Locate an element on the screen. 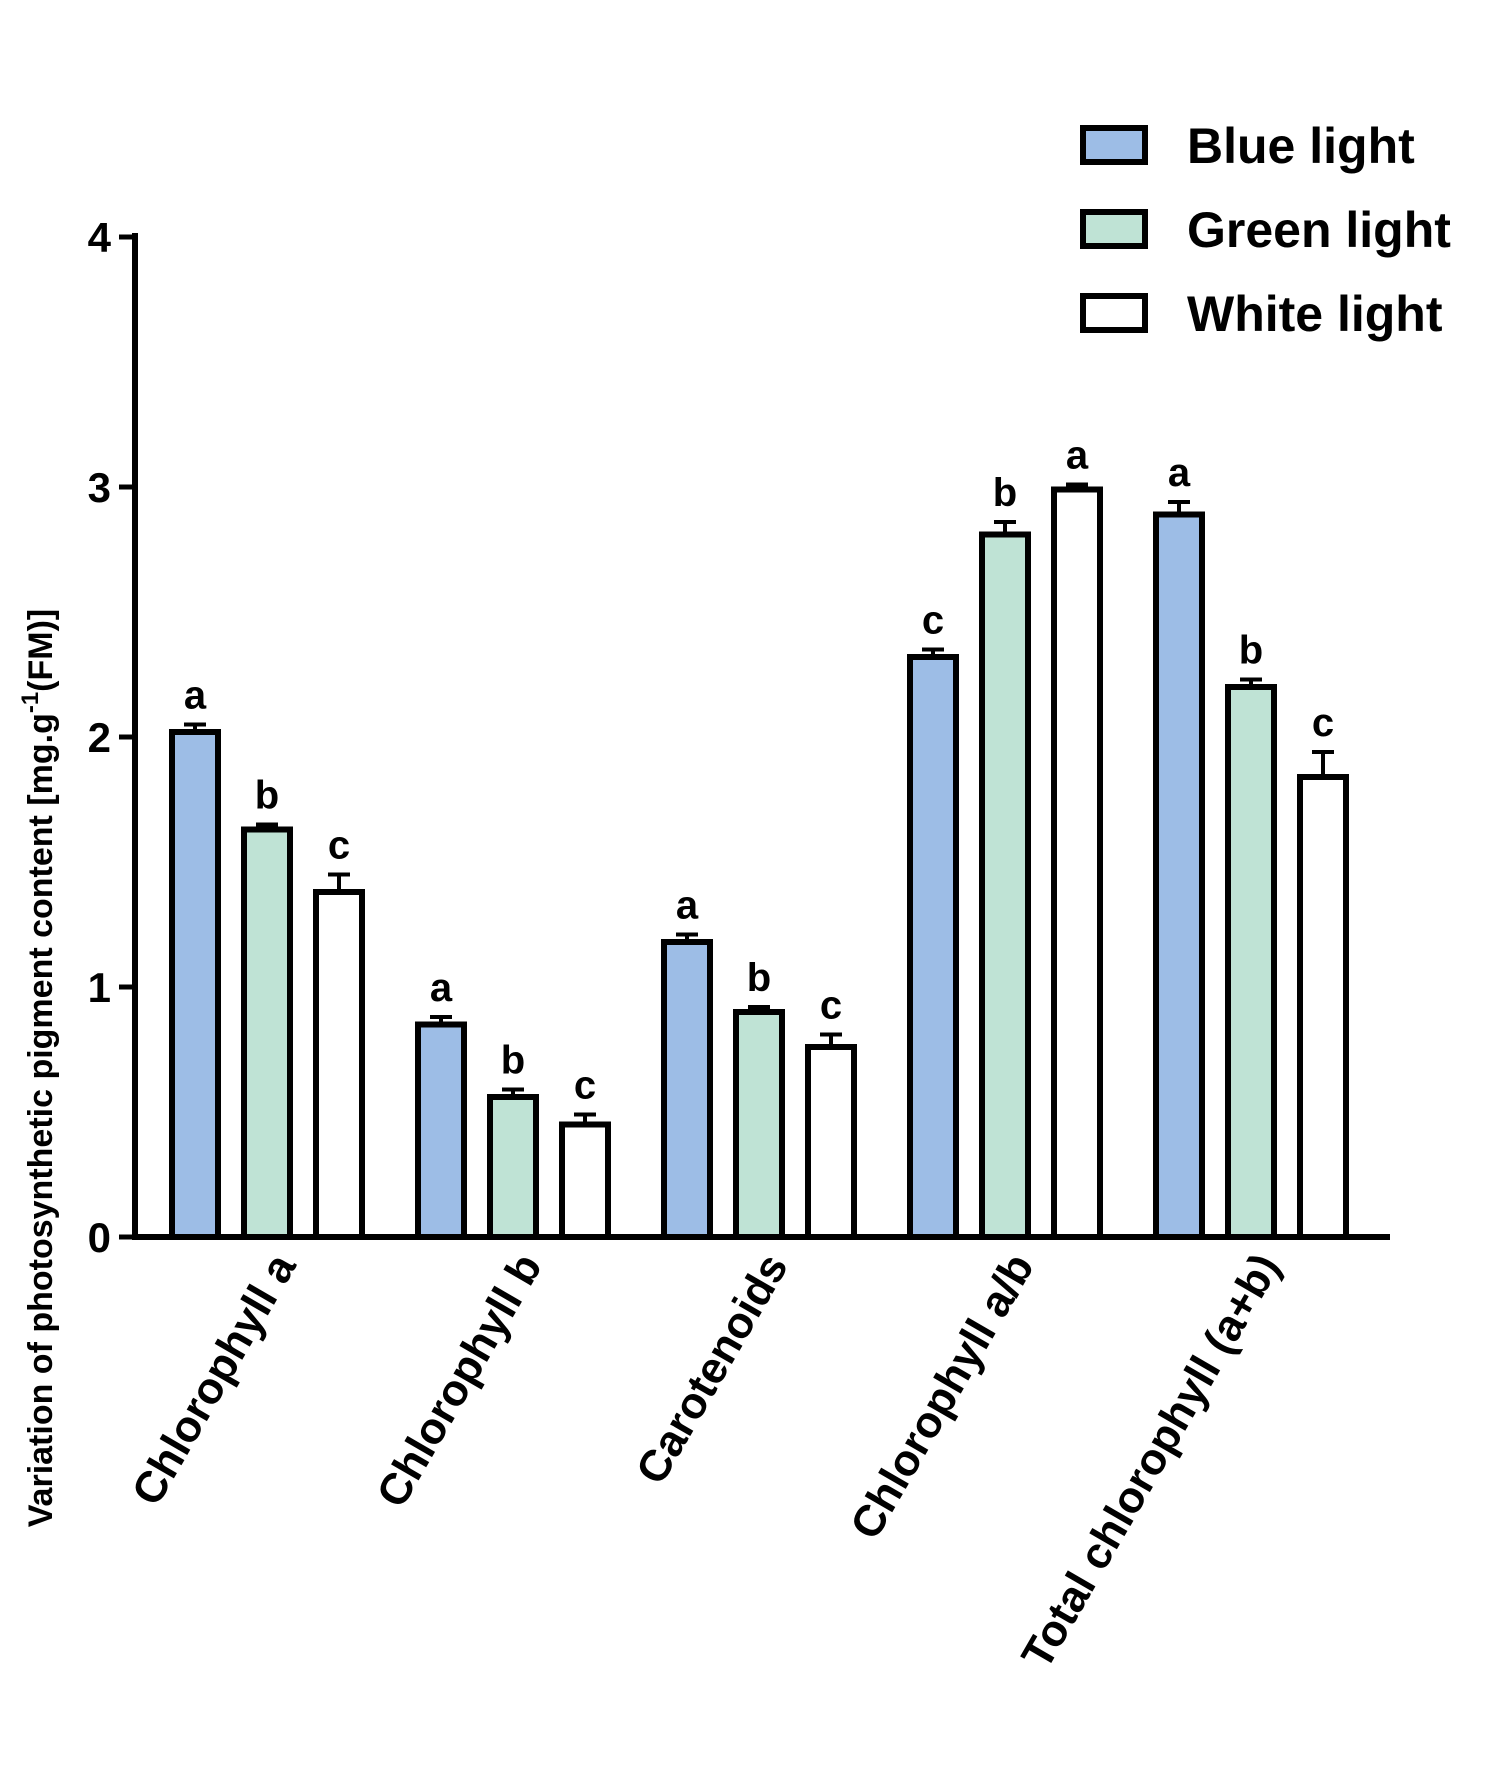 This screenshot has width=1511, height=1791. y-tick-label: 0 is located at coordinates (99, 1237).